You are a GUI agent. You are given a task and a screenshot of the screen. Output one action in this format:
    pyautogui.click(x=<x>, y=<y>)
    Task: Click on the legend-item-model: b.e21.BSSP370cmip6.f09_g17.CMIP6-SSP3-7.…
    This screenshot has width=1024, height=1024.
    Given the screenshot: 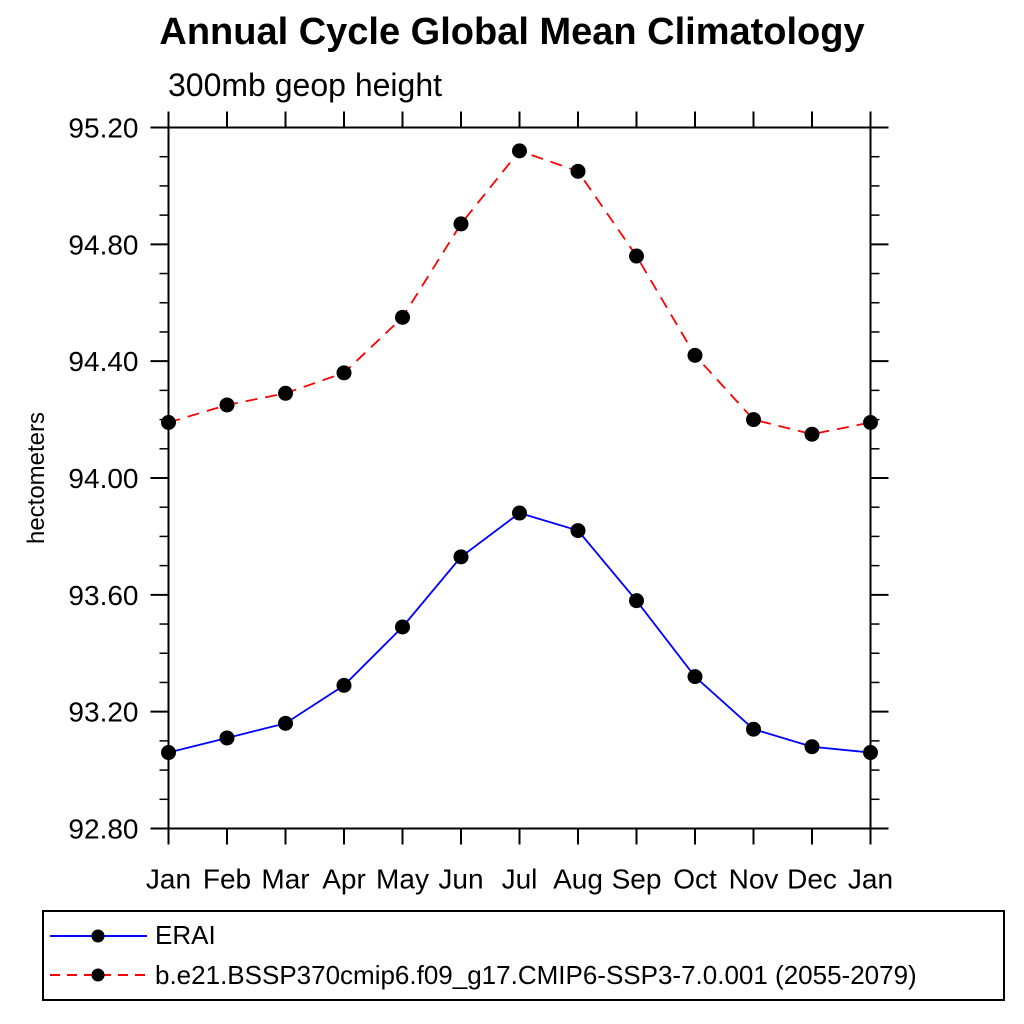 What is the action you would take?
    pyautogui.click(x=523, y=975)
    